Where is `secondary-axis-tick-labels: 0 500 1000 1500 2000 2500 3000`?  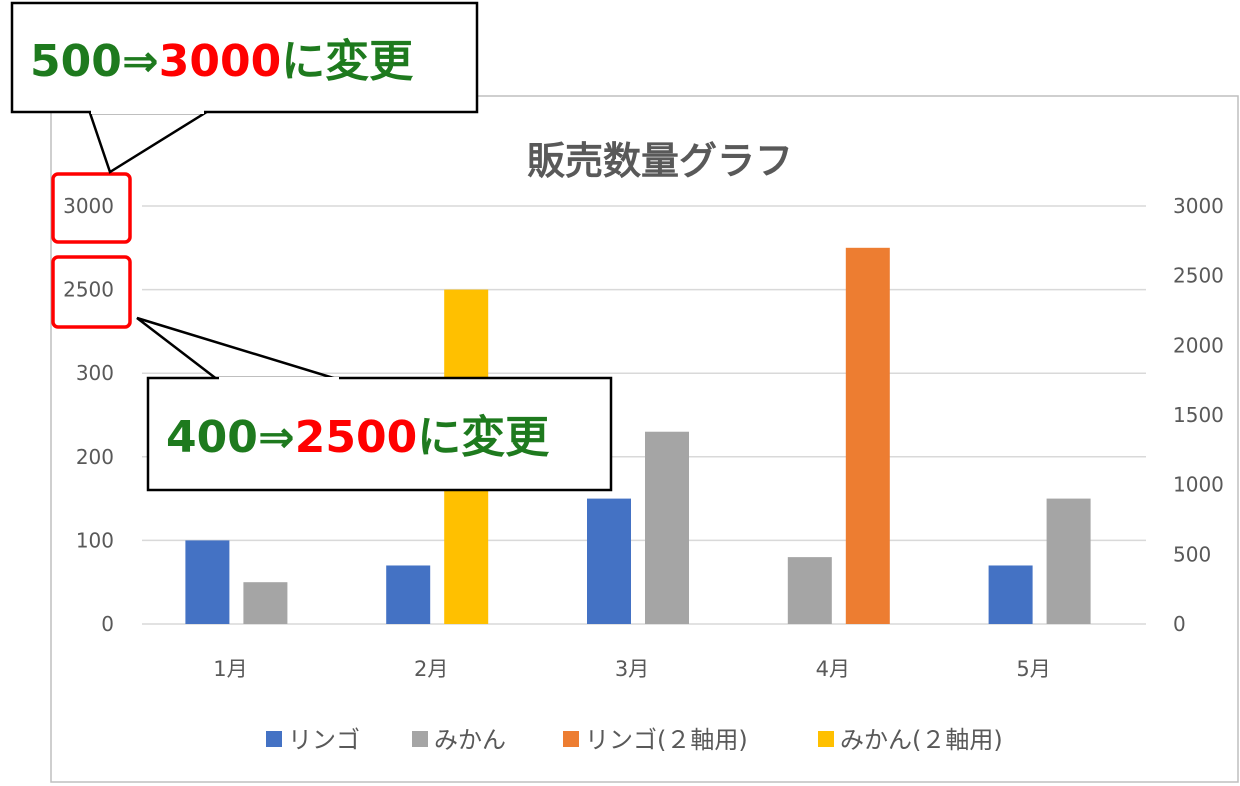 secondary-axis-tick-labels: 0 500 1000 1500 2000 2500 3000 is located at coordinates (1198, 415).